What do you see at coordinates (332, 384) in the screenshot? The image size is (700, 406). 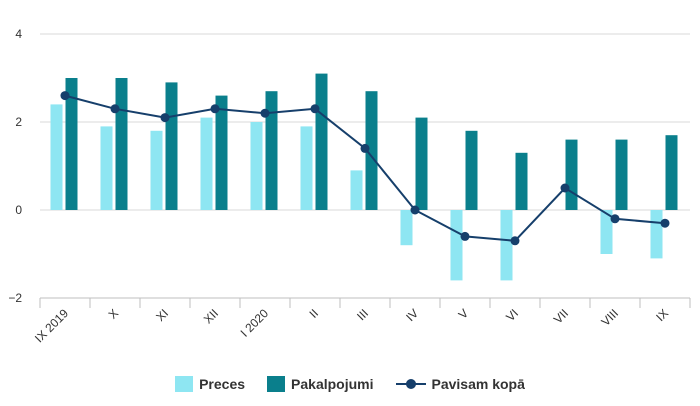 I see `legend-label-pakalpojumi: Pakalpojumi` at bounding box center [332, 384].